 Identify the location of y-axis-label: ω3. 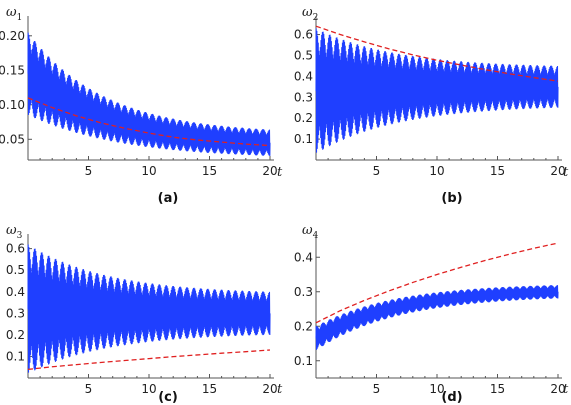
(14, 232).